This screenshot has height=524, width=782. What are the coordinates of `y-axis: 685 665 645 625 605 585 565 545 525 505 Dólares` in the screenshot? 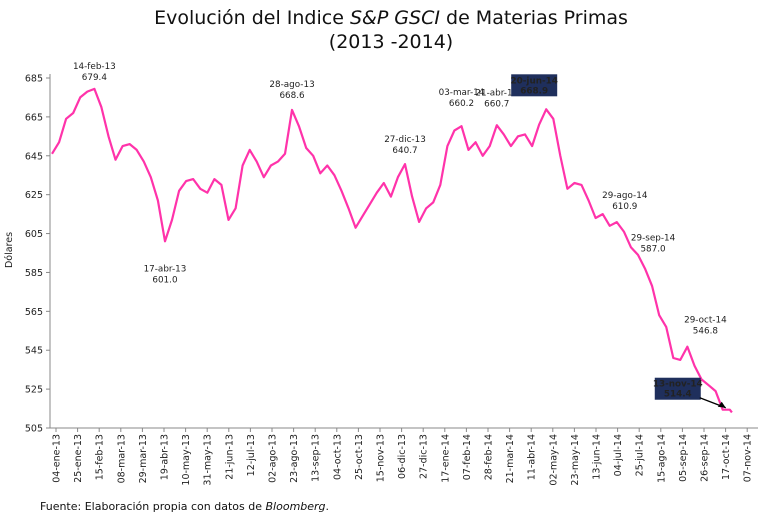 It's located at (27, 254).